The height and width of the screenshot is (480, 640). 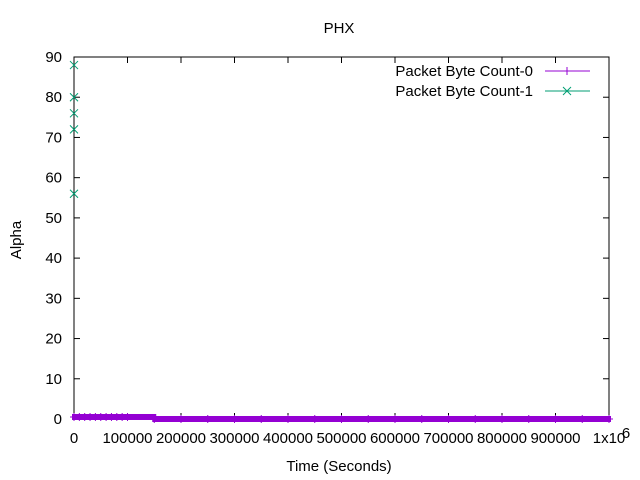 What do you see at coordinates (448, 438) in the screenshot?
I see `x-tick-label: 700000` at bounding box center [448, 438].